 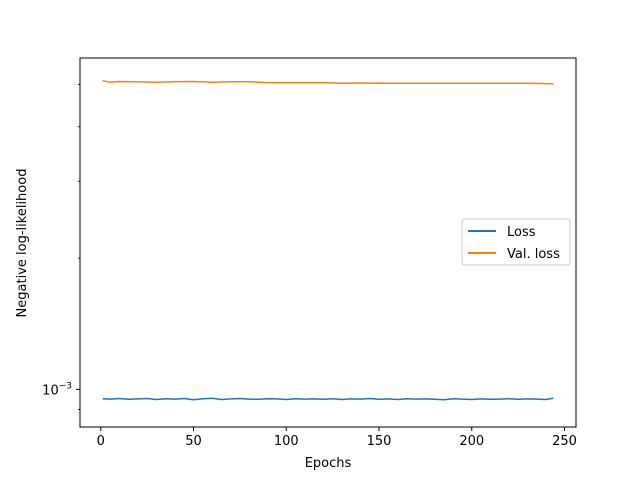 I want to click on x-axis: 0 50 100 150 200 250, so click(x=337, y=438).